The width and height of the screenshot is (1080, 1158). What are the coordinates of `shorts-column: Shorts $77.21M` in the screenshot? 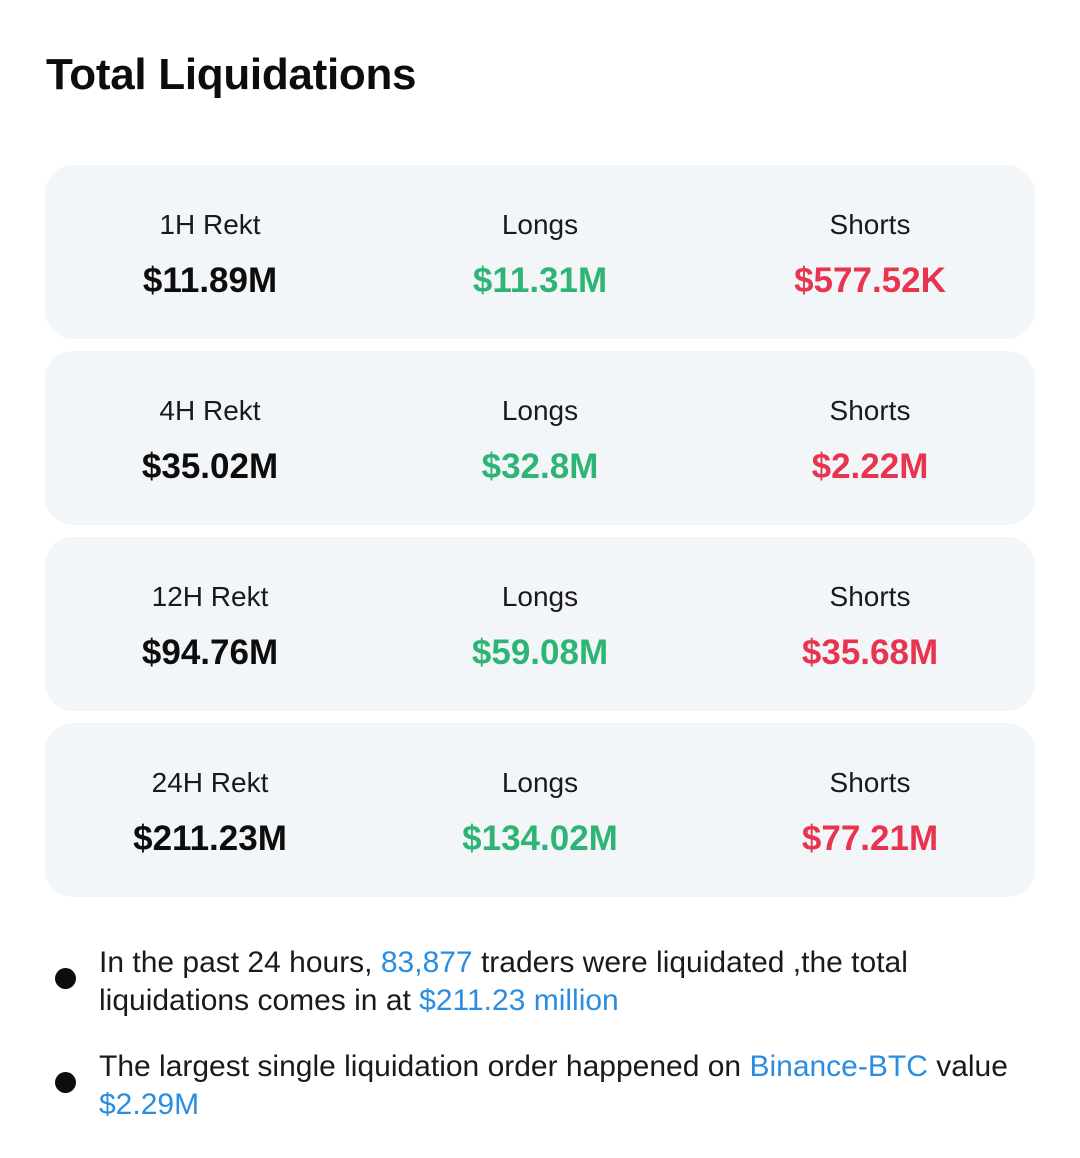 It's located at (870, 832).